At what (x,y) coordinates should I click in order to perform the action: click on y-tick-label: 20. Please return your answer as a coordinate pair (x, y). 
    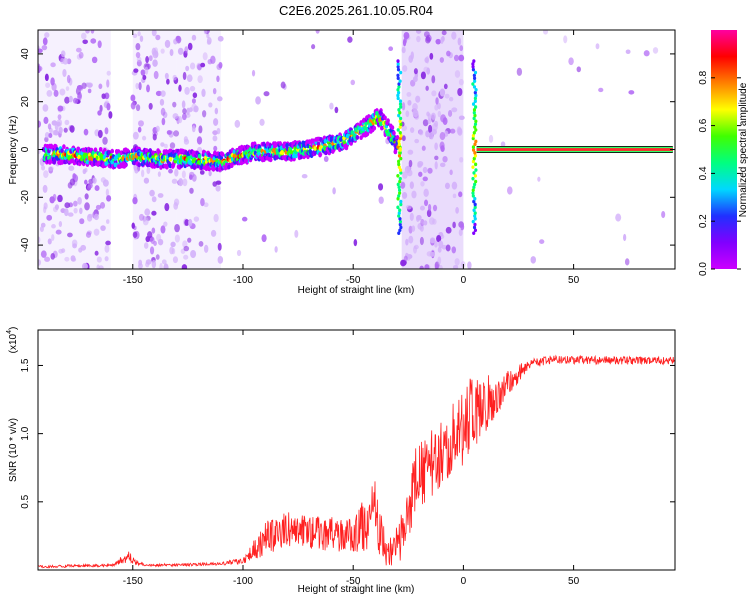
    Looking at the image, I should click on (25, 102).